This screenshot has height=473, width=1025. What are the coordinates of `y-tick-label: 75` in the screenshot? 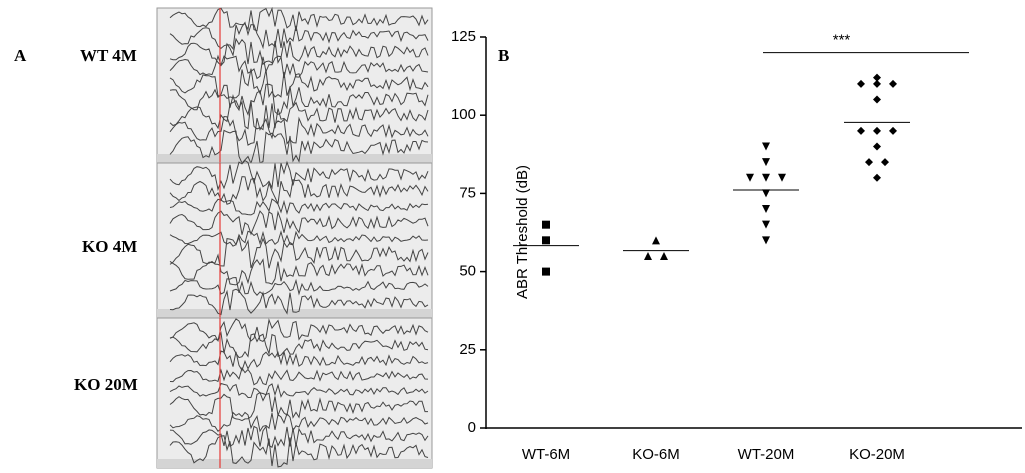 It's located at (467, 192).